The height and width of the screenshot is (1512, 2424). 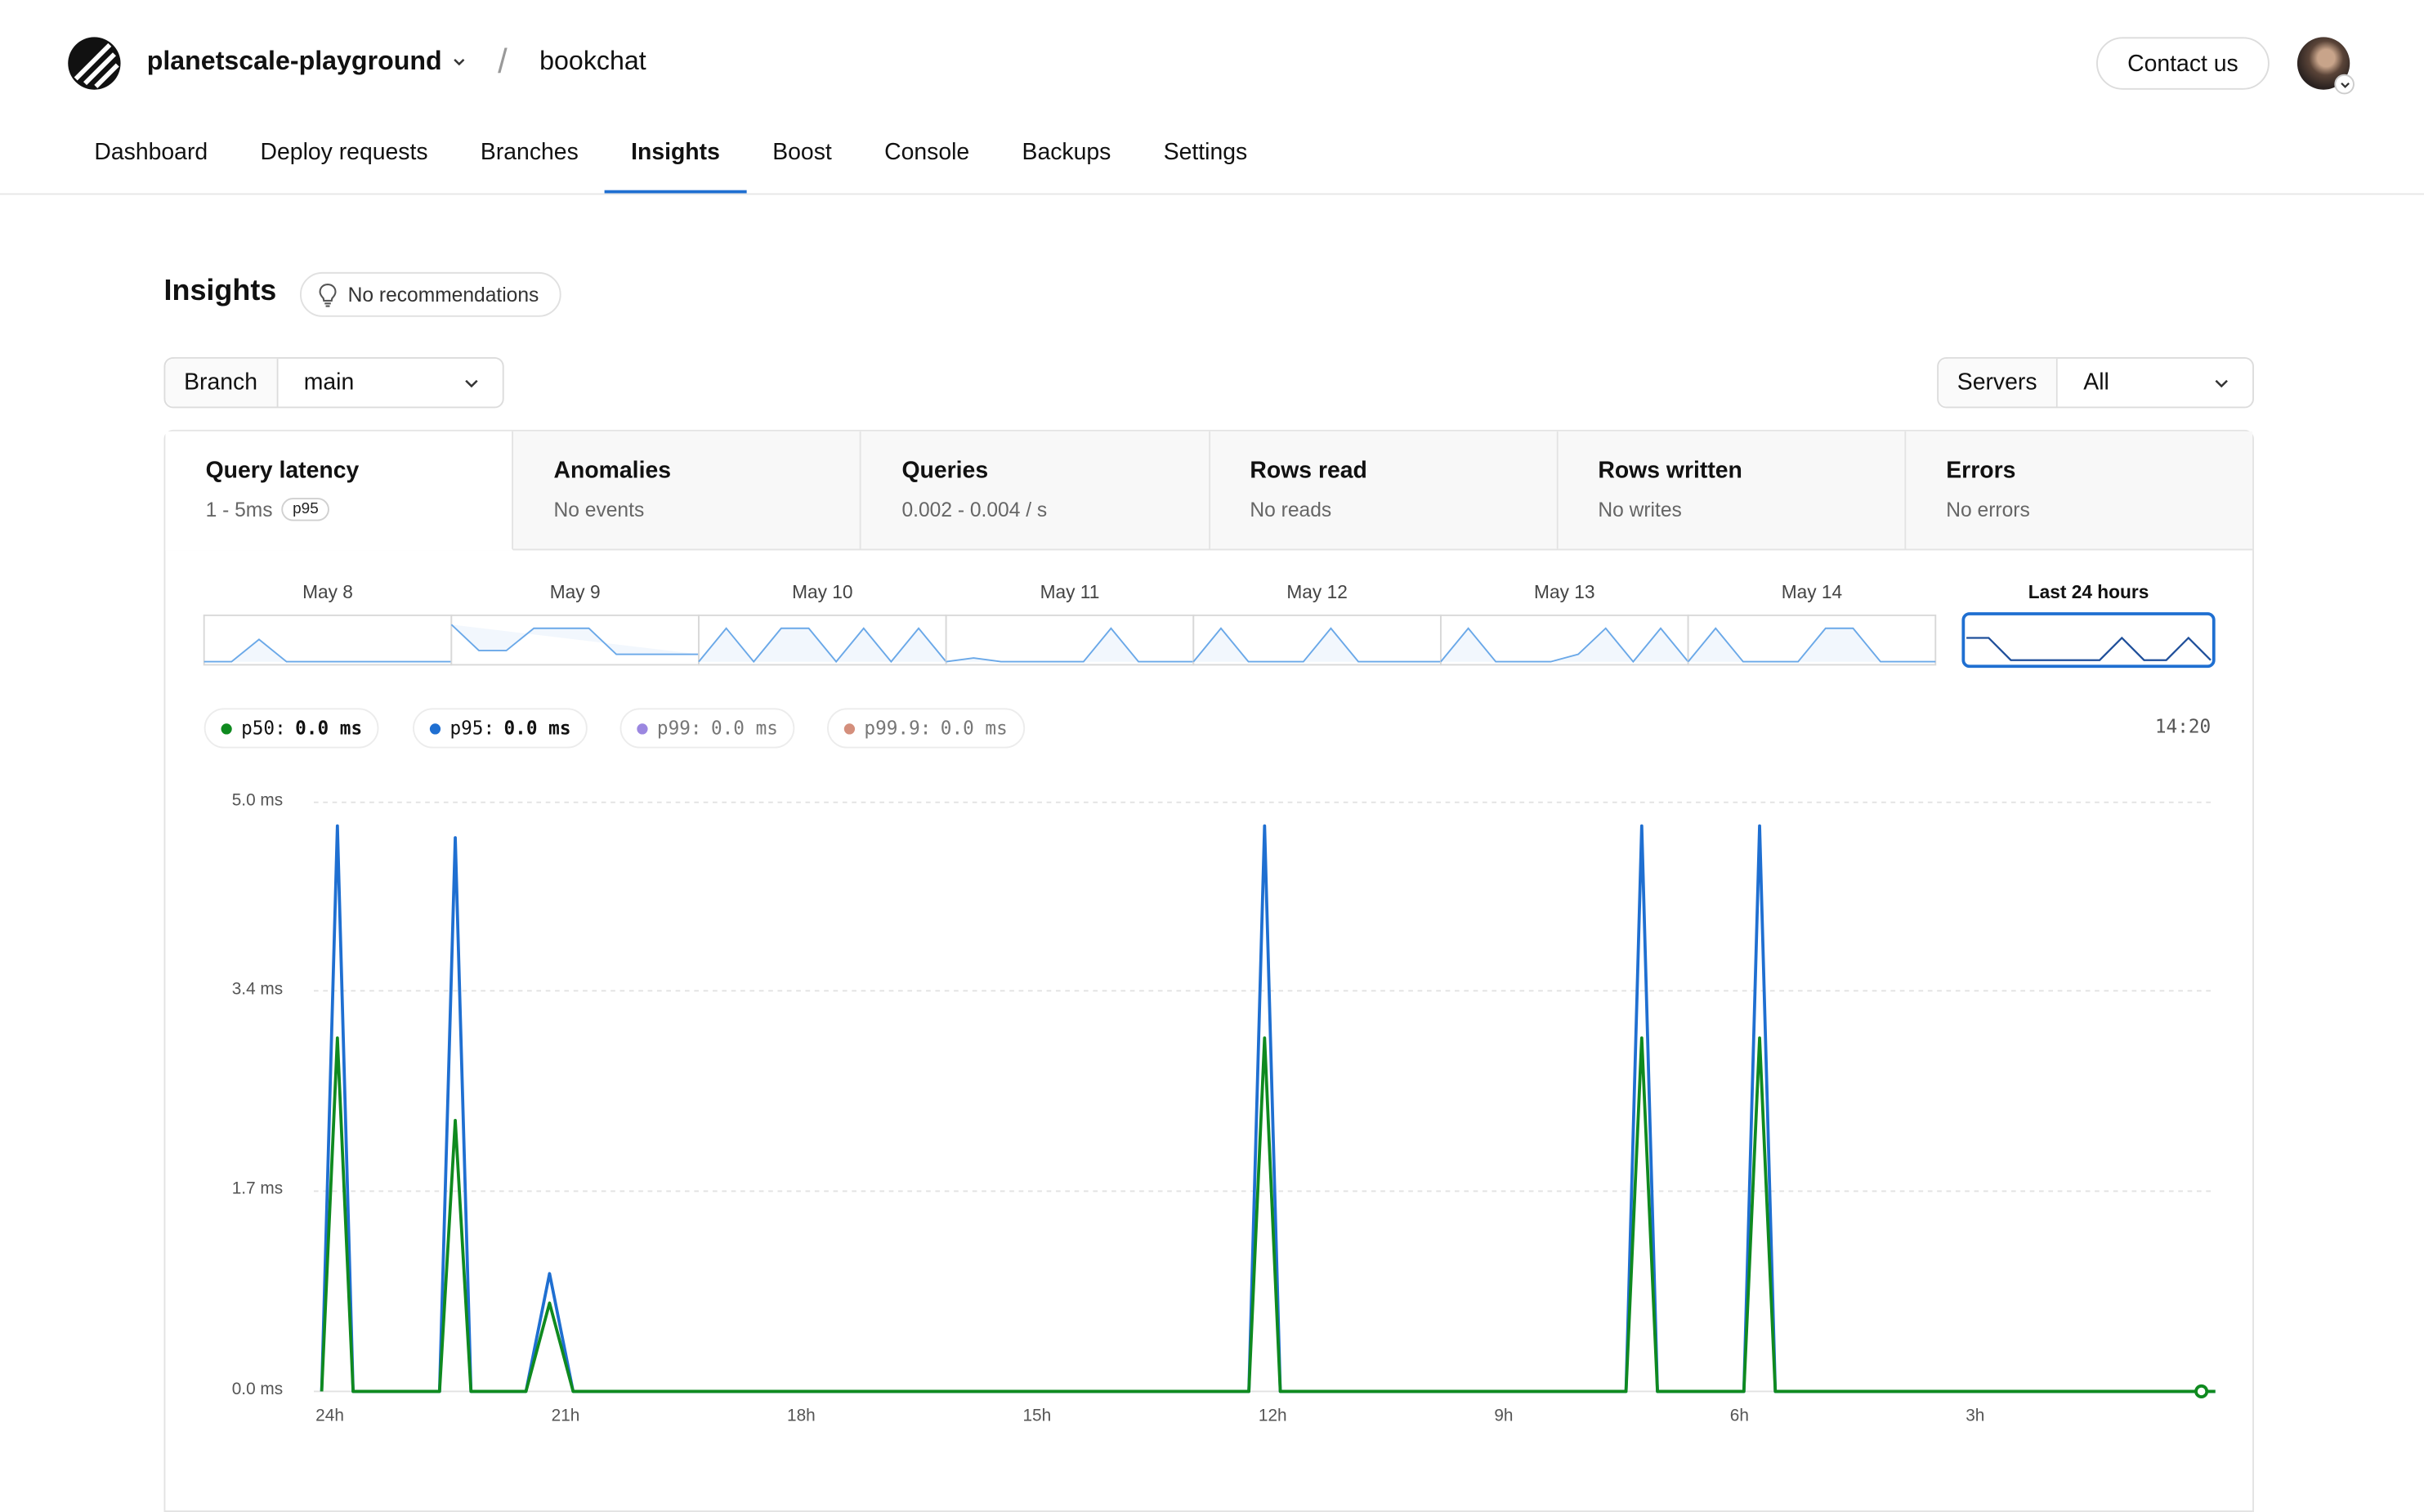 What do you see at coordinates (472, 728) in the screenshot?
I see `legend-label: p95:` at bounding box center [472, 728].